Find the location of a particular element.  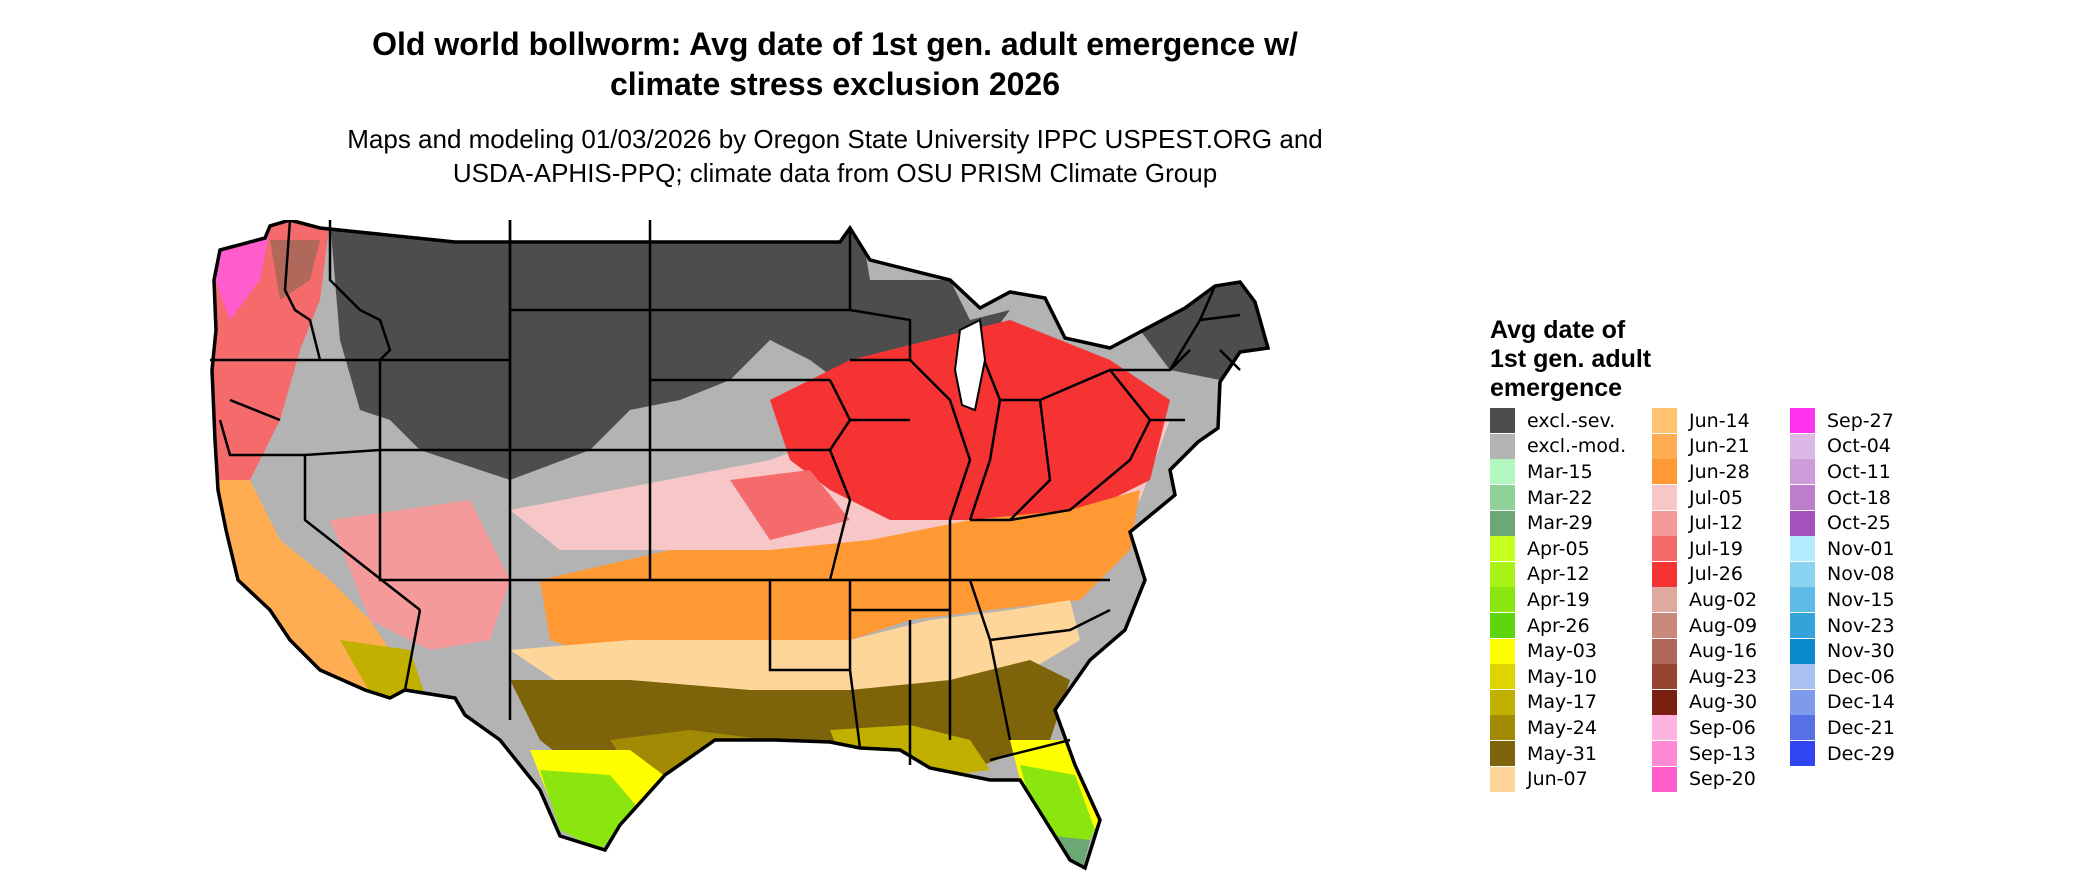

legend-item: Aug-30 is located at coordinates (1704, 702).